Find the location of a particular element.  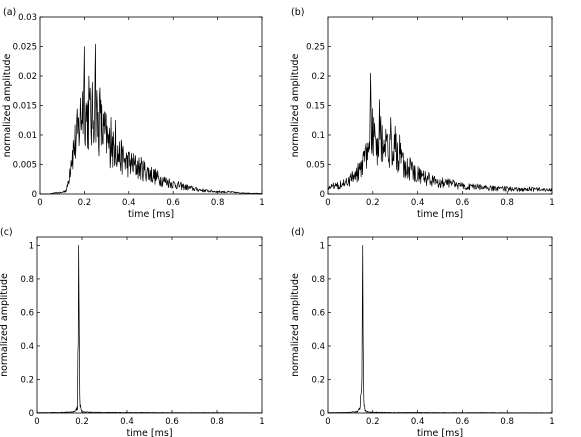

panel-label: (d) is located at coordinates (297, 232).